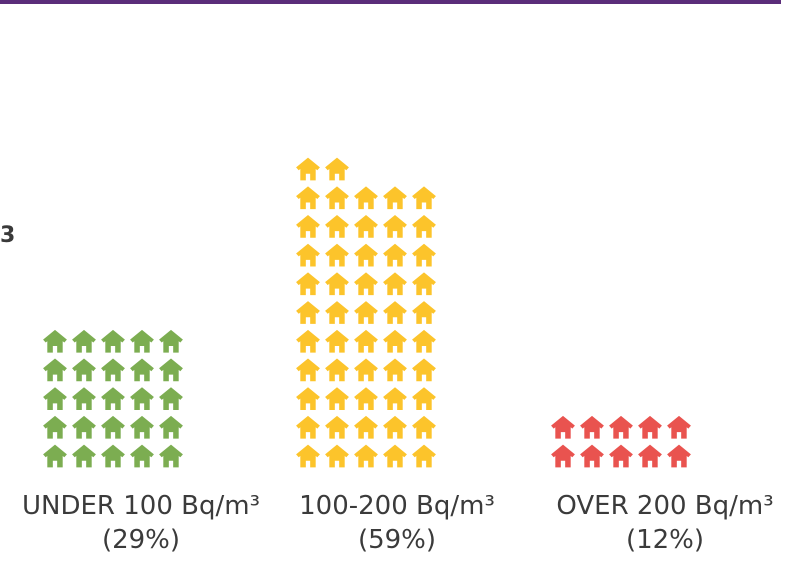 The image size is (804, 562). Describe the element at coordinates (665, 506) in the screenshot. I see `category-name: OVER 200 Bq/m³` at that location.